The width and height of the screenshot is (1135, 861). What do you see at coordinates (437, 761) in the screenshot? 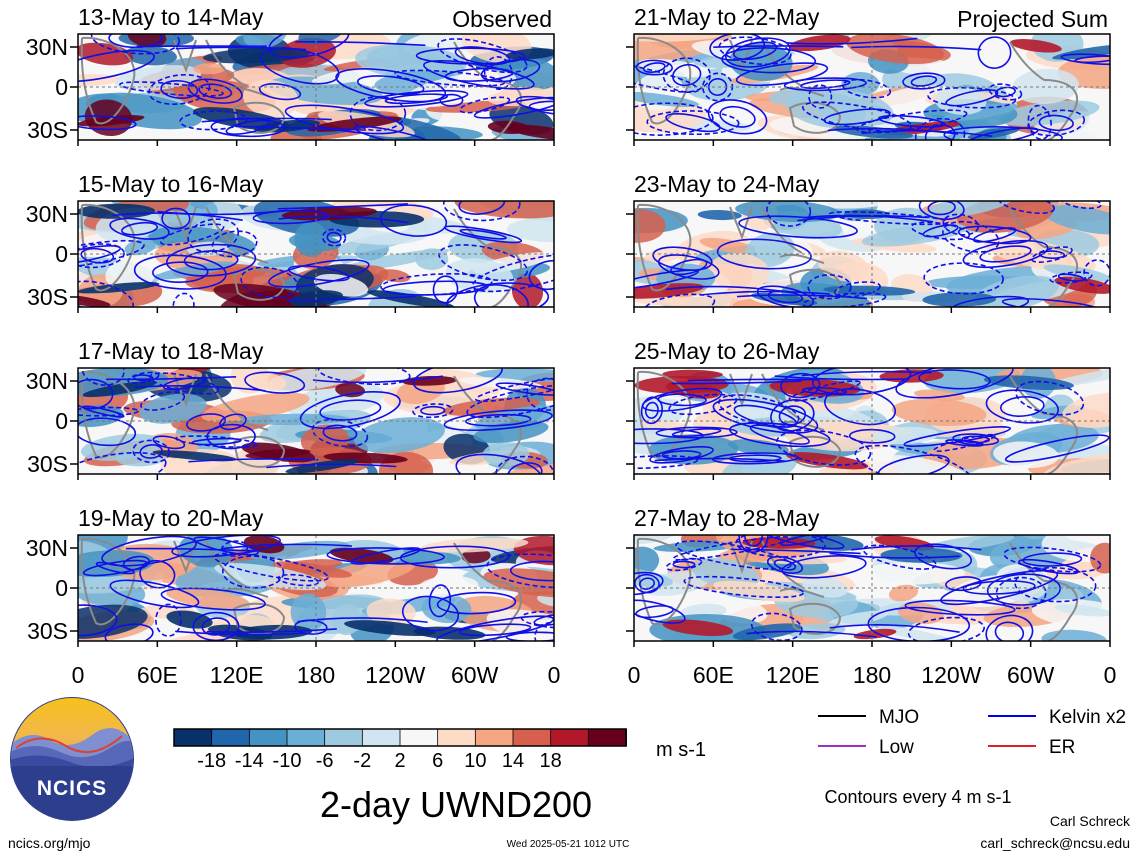
I see `colorbar-tick-label: 6` at bounding box center [437, 761].